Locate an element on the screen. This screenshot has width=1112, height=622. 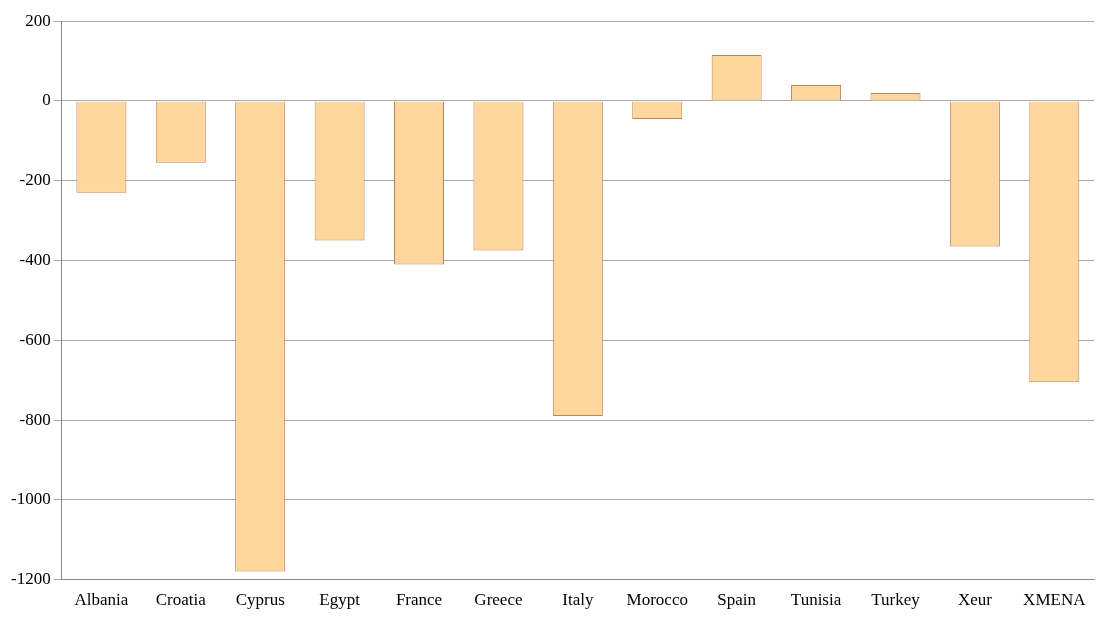
x-tick-label: Tunisia is located at coordinates (816, 600).